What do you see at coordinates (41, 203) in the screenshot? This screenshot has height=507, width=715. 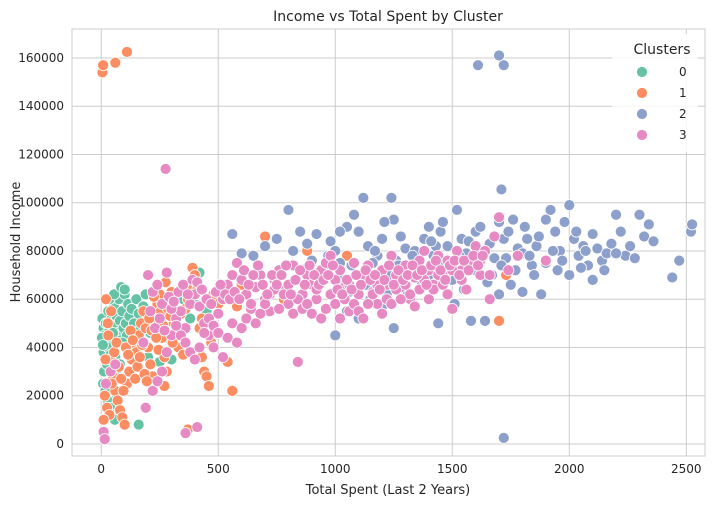 I see `y-tick-label: 100000` at bounding box center [41, 203].